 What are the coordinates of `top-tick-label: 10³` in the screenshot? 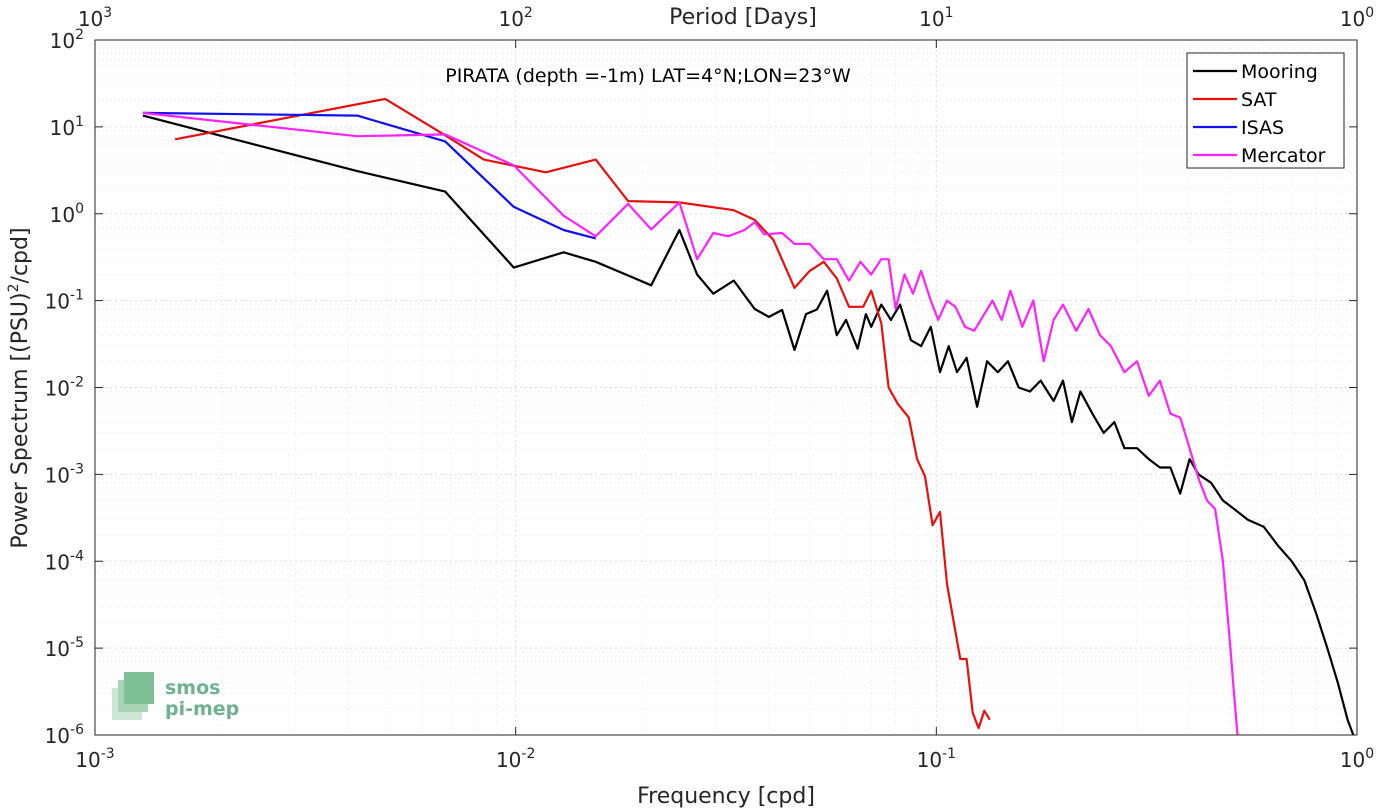 It's located at (95, 18).